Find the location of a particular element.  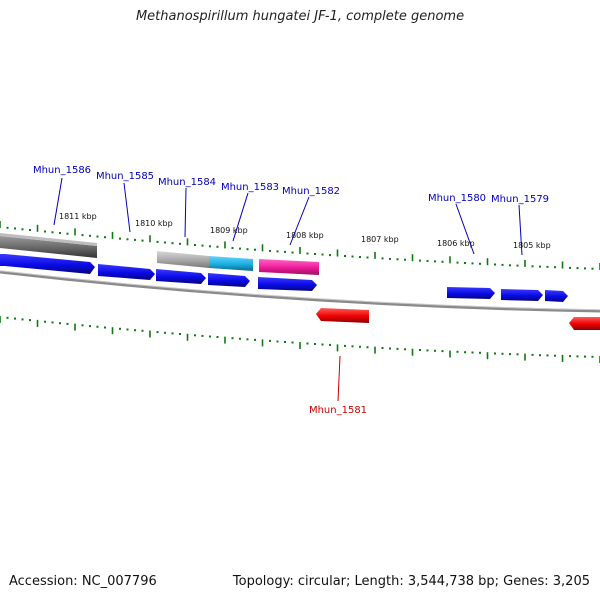

gene-label-mhun-1584: Mhun_1584 is located at coordinates (187, 182).